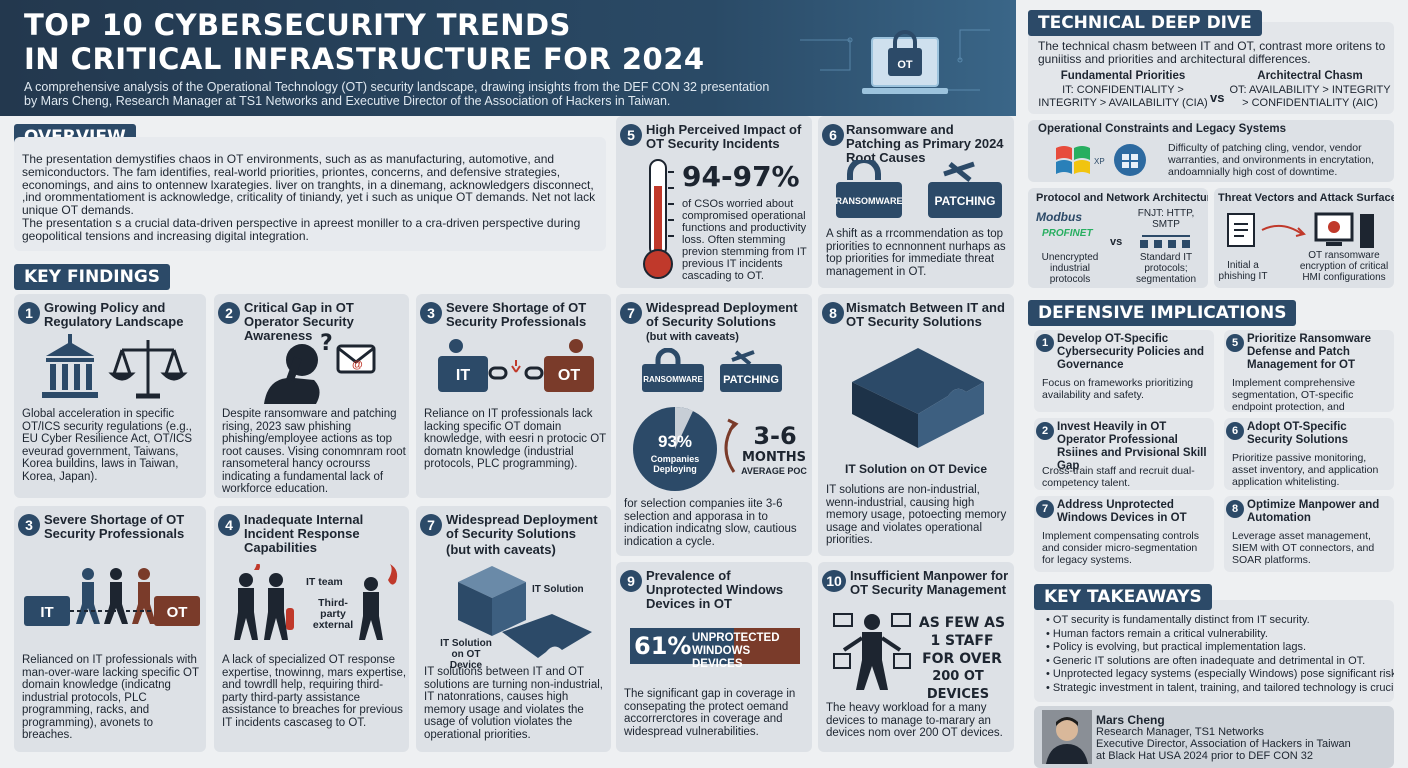 The image size is (1408, 768). I want to click on lock-toolbox-icon: RANSOMWARE PATCHING, so click(919, 189).